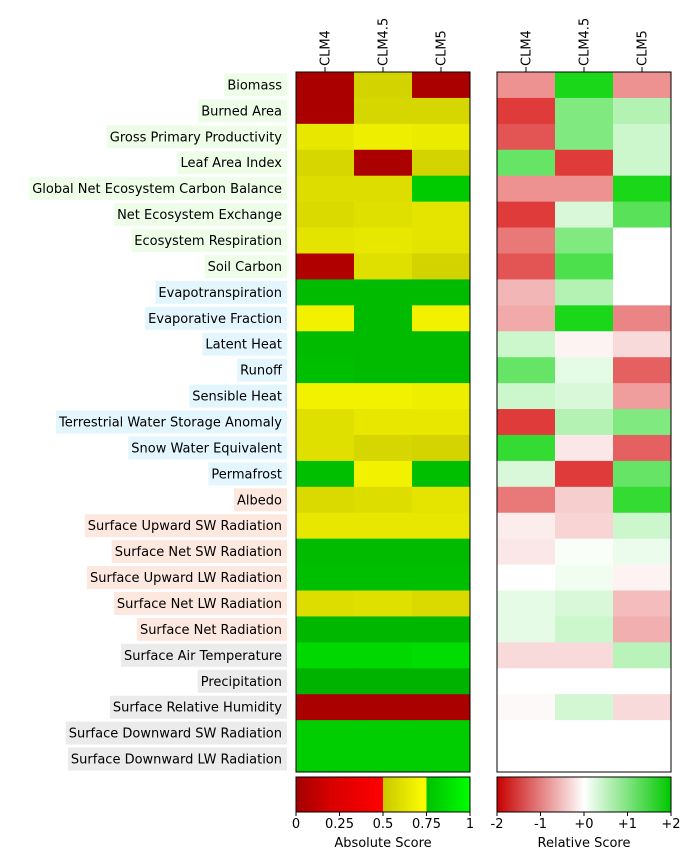 The width and height of the screenshot is (696, 865). I want to click on colorbar-tick-label: 0.25, so click(339, 824).